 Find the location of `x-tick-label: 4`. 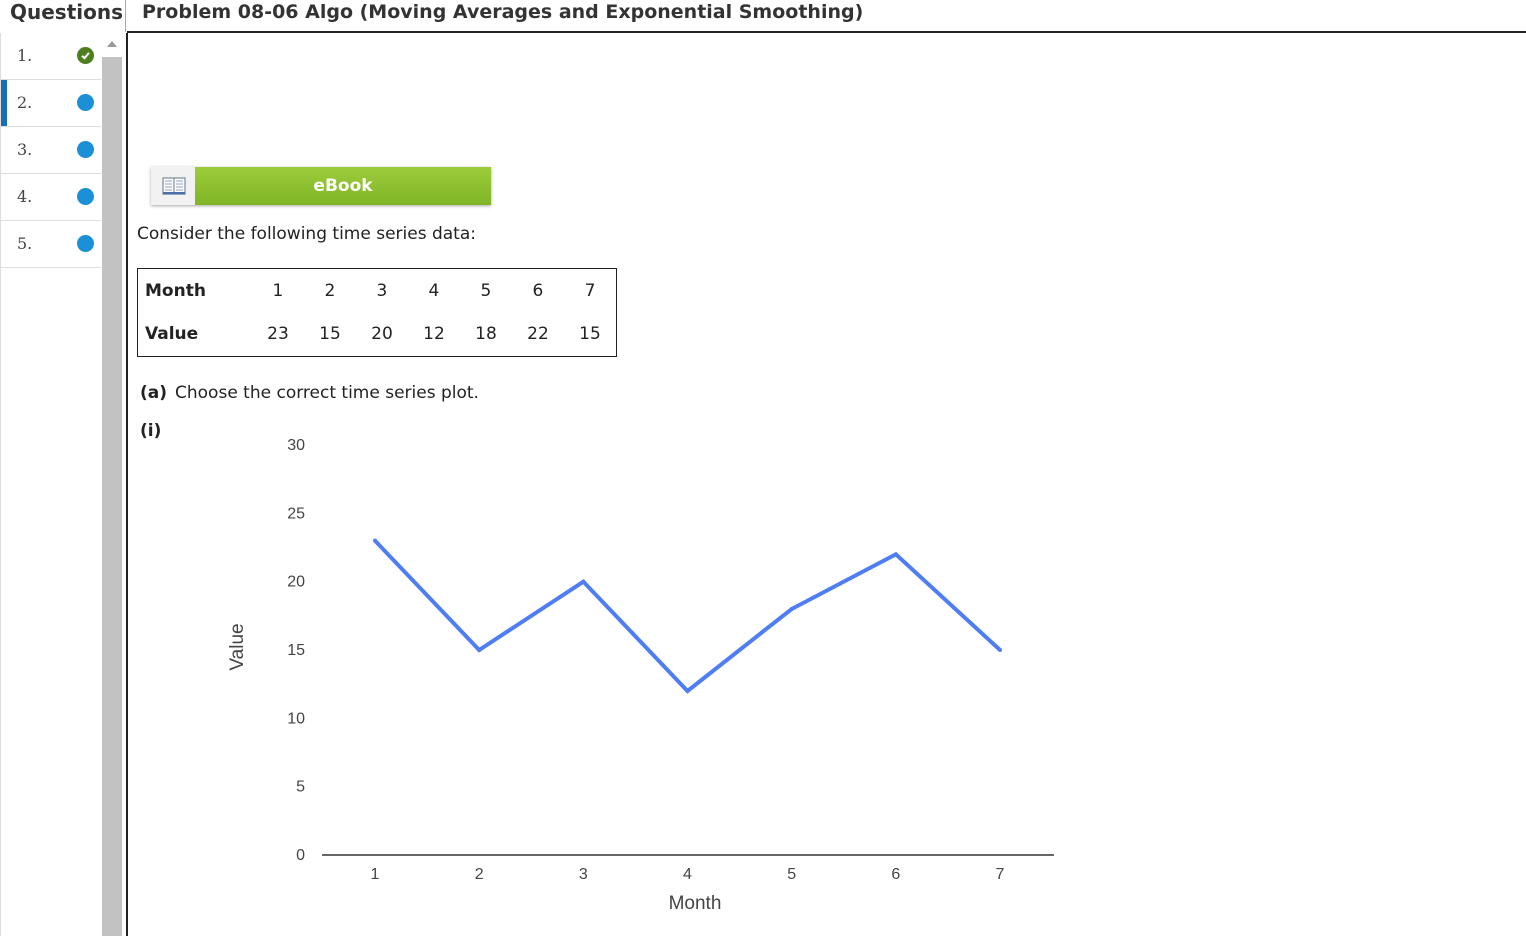

x-tick-label: 4 is located at coordinates (687, 874).